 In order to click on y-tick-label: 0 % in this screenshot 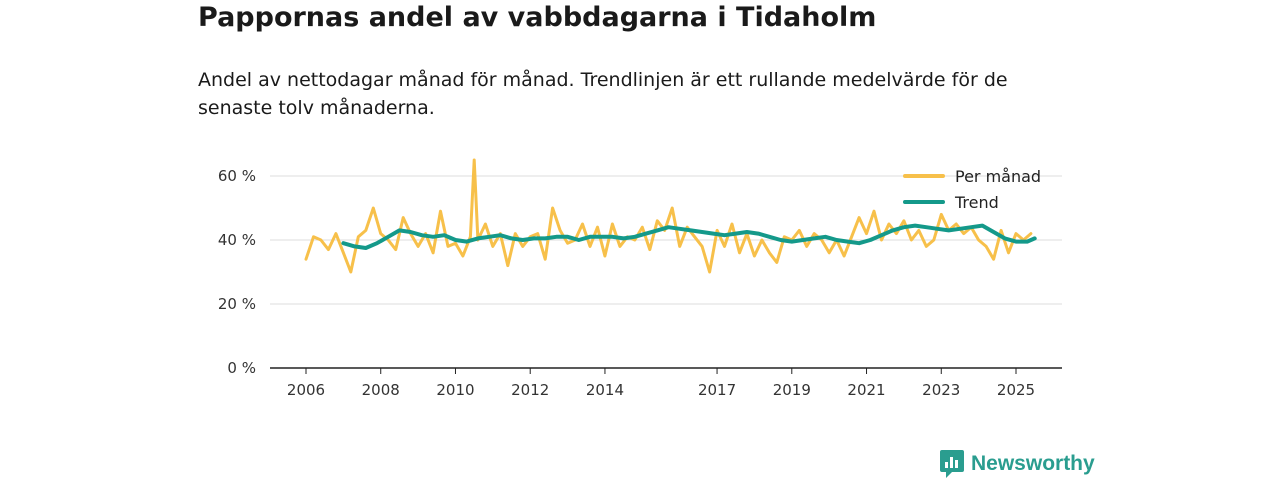, I will do `click(241, 368)`.